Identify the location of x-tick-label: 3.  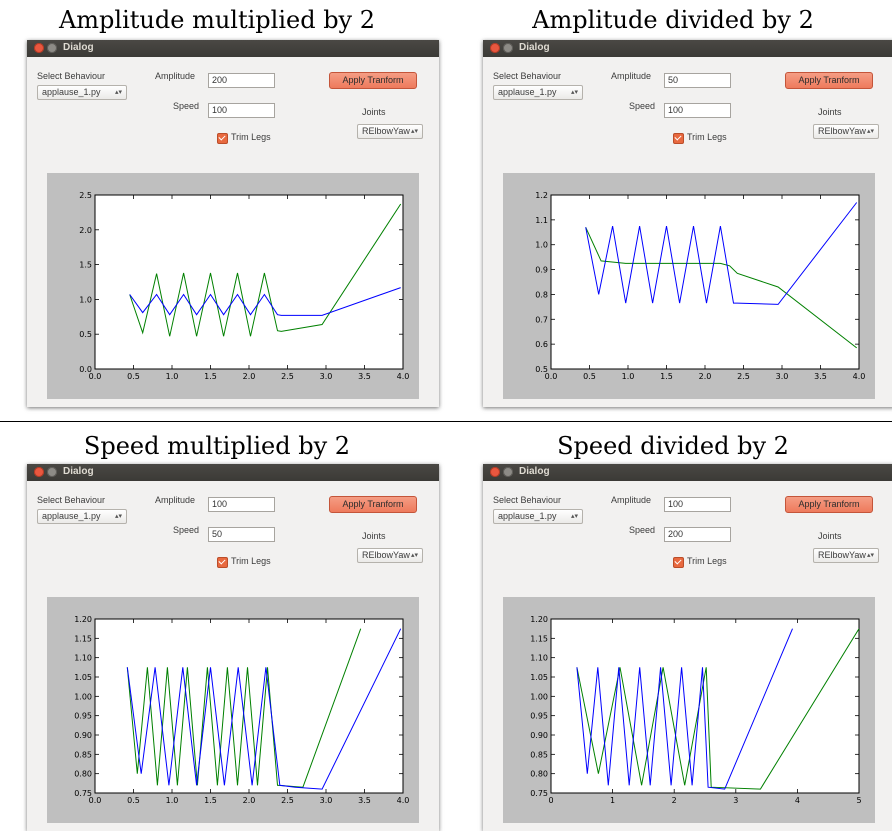
(735, 800).